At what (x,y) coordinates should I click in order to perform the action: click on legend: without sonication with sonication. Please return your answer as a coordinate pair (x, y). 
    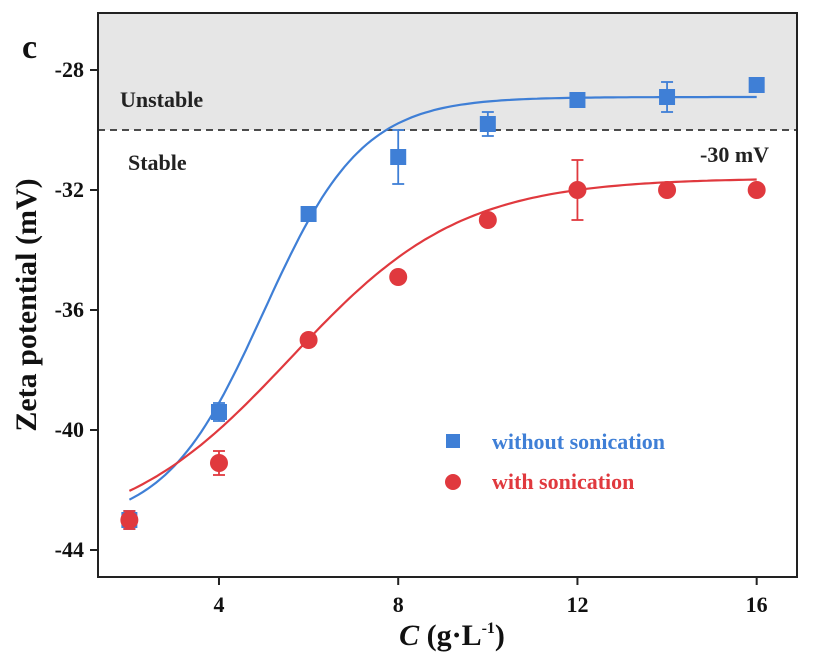
    Looking at the image, I should click on (555, 461).